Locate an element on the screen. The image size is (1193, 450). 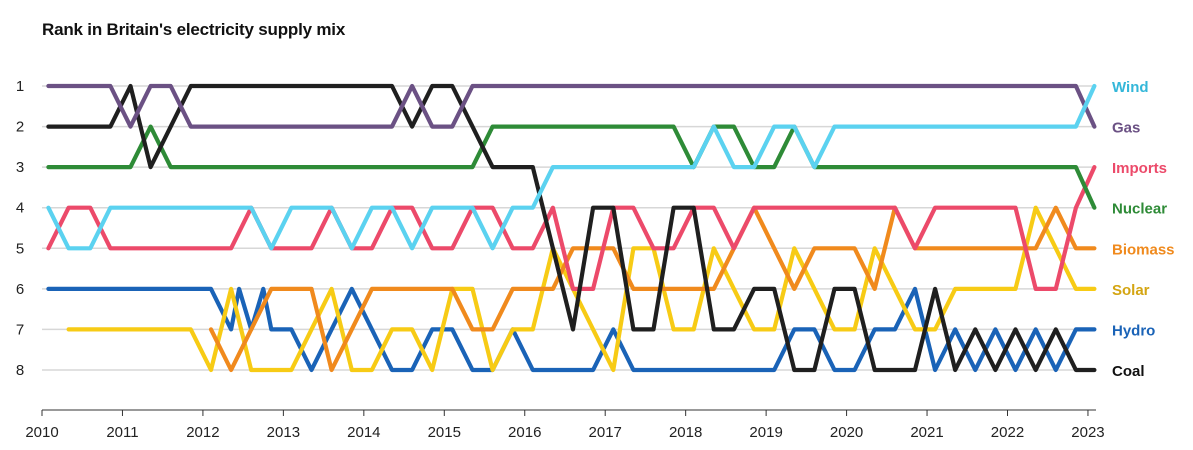
y-tick-label-3: 3 is located at coordinates (20, 167).